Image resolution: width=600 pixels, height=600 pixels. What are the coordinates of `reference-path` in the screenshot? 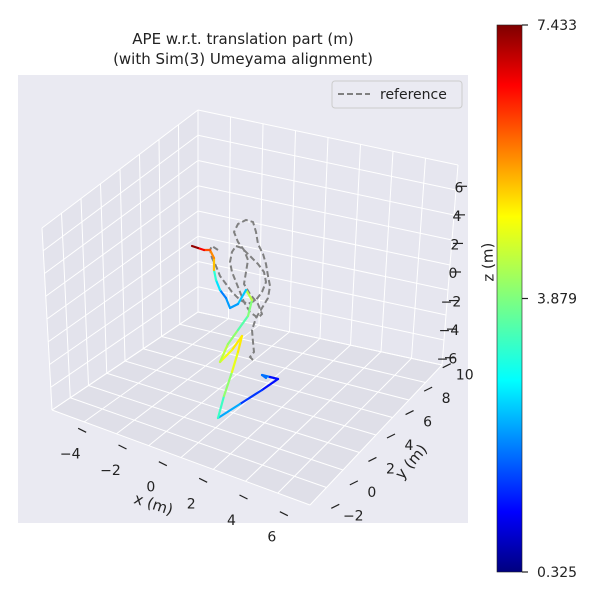 It's located at (240, 289).